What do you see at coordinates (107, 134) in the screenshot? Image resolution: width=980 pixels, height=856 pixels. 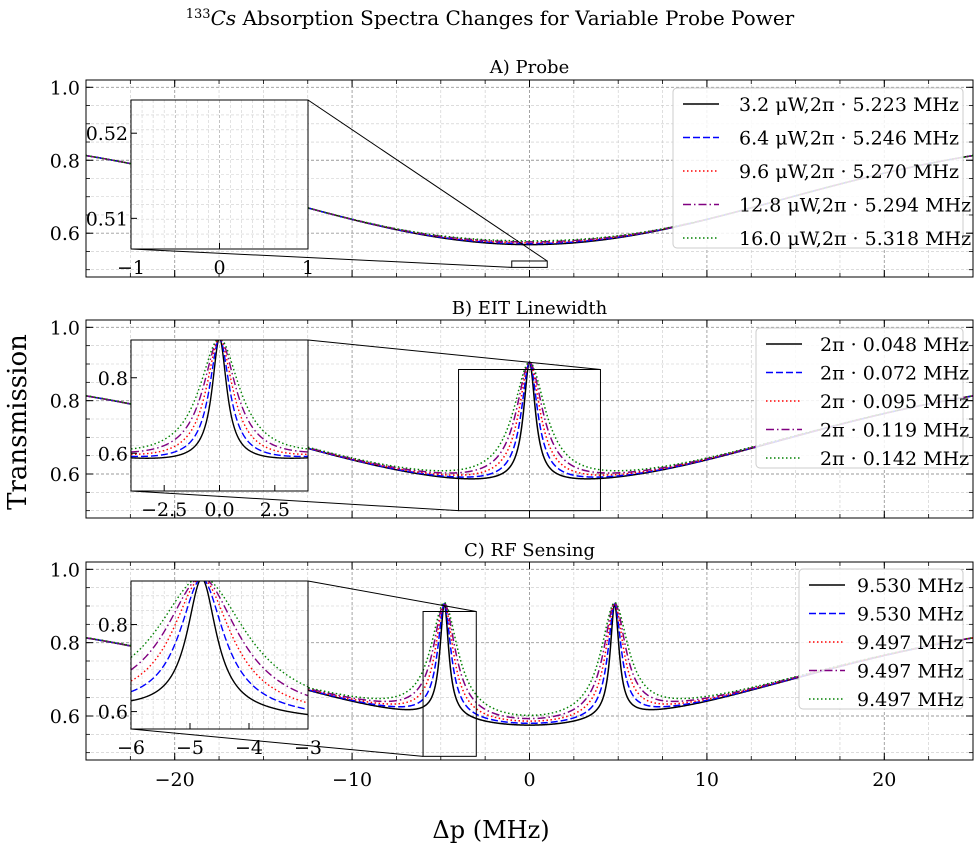 I see `inset-y-tick-label: 0.52` at bounding box center [107, 134].